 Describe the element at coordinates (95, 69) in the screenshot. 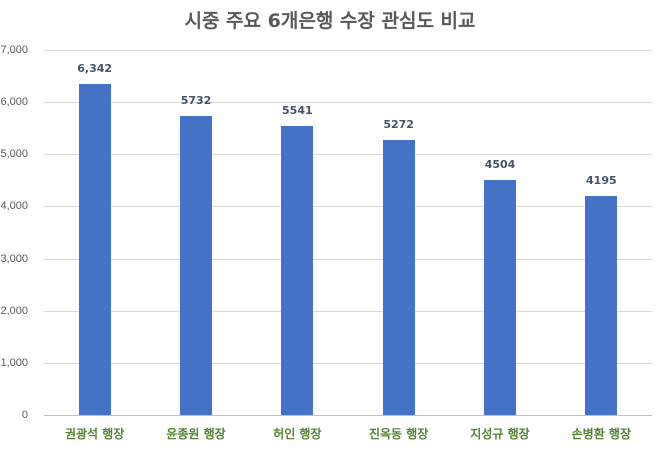

I see `data-label: 6,342` at that location.